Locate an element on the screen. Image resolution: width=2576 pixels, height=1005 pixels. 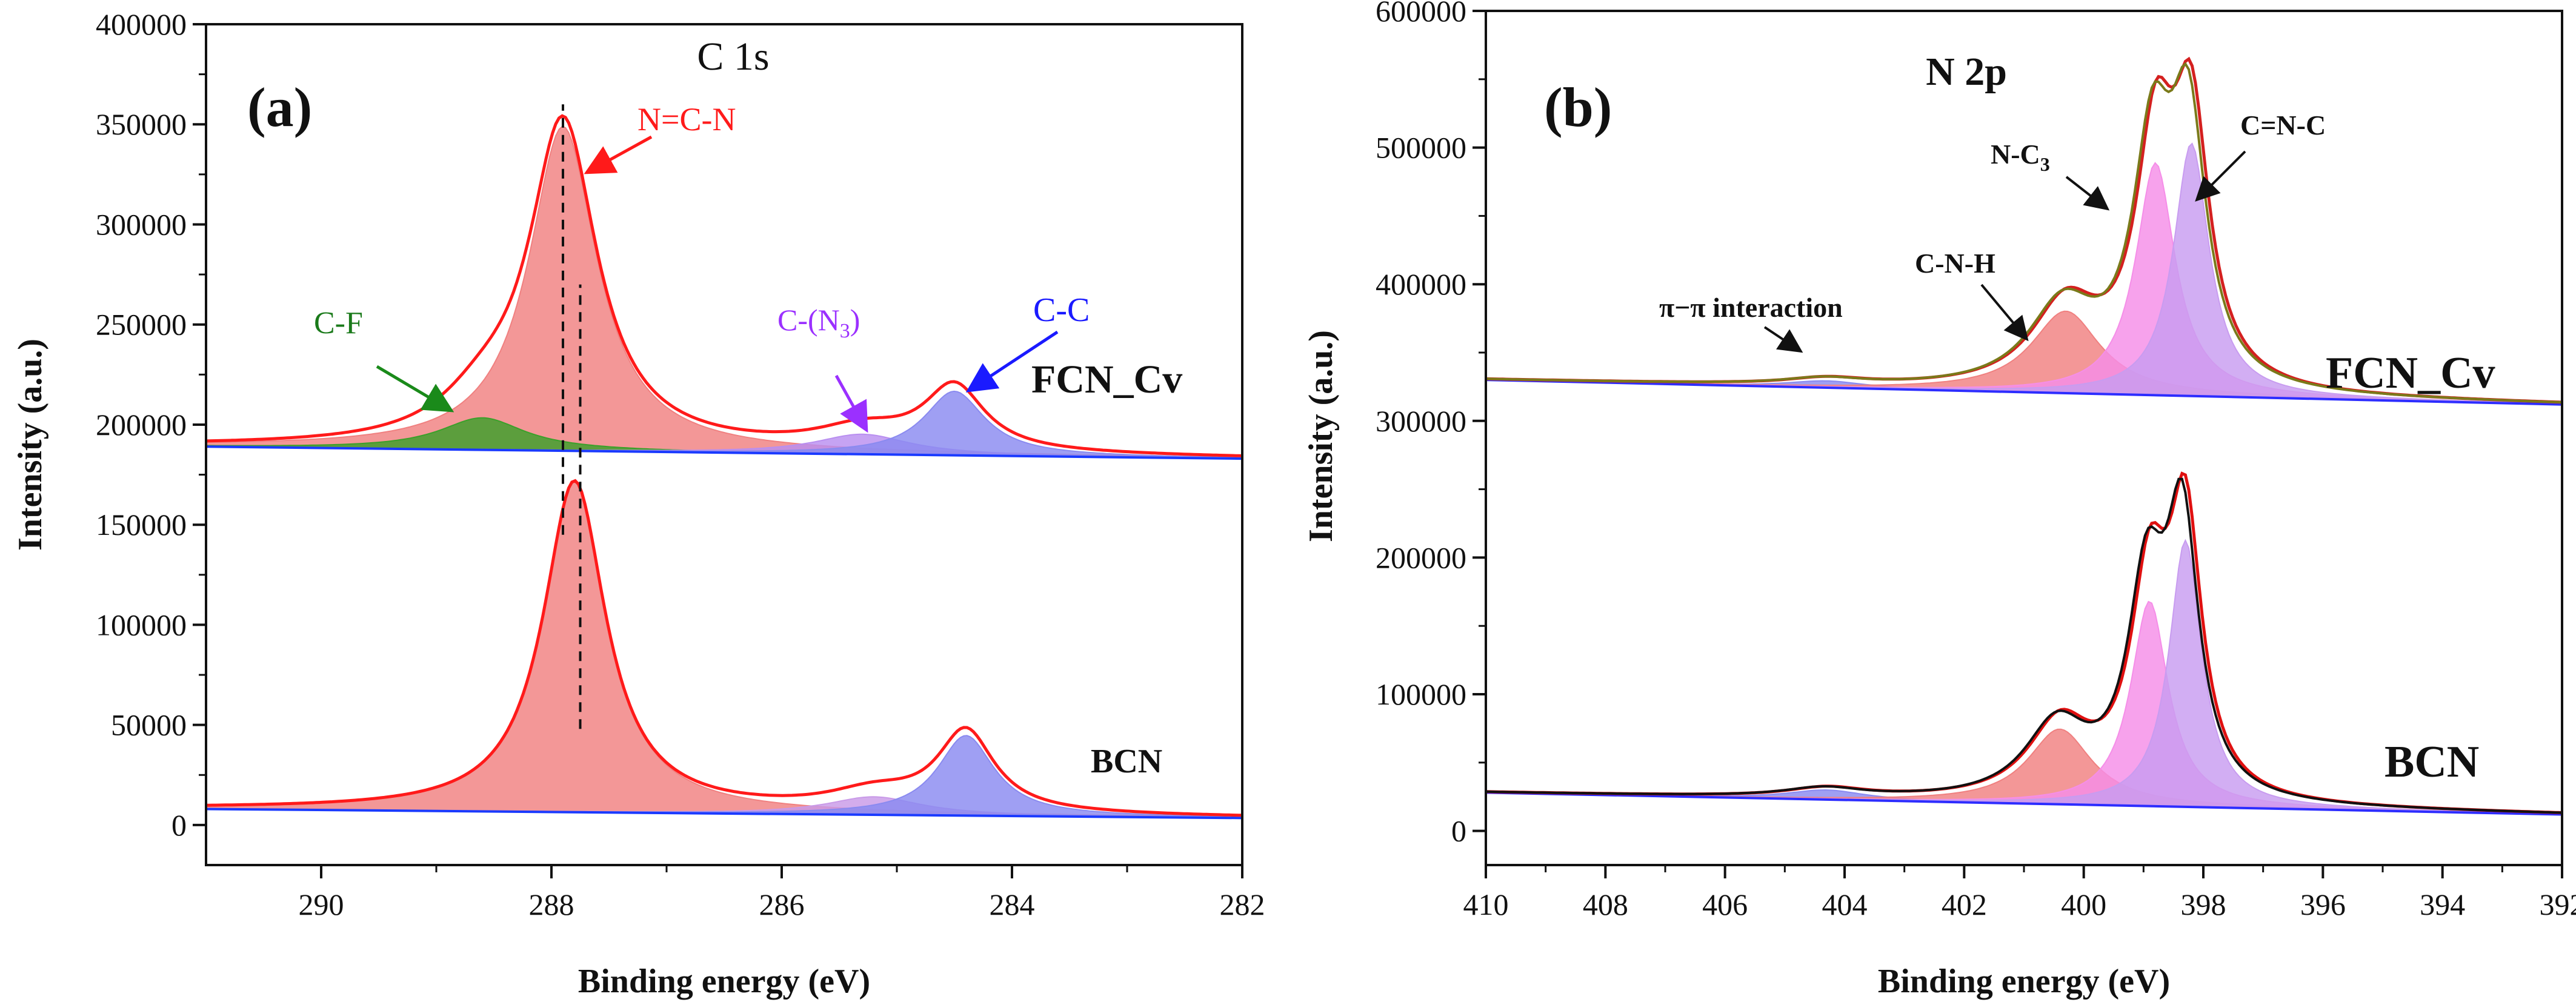
panel-b-title: N 2p is located at coordinates (1966, 72).